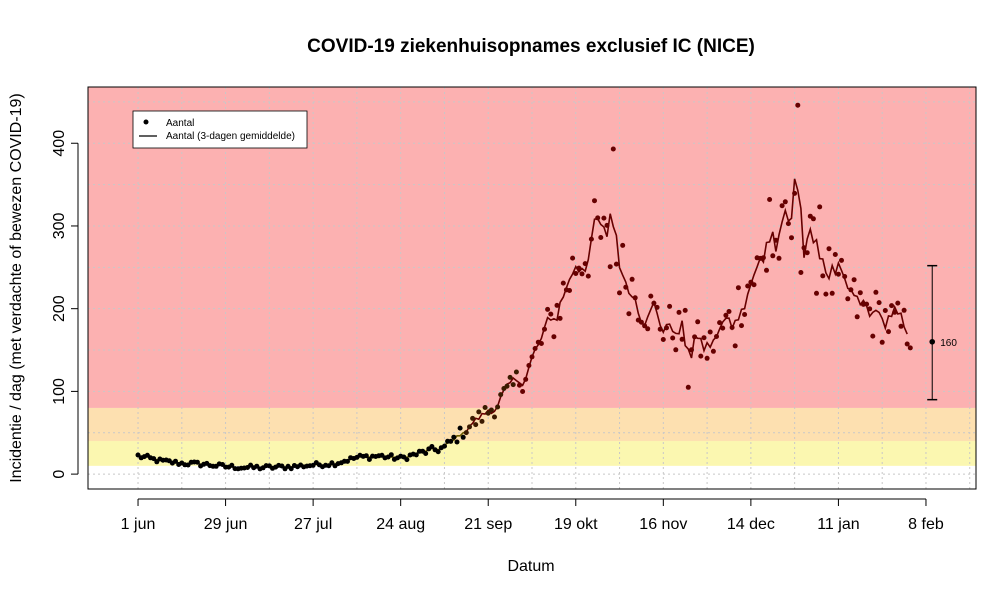  I want to click on x-tick-label: 27 jul, so click(313, 524).